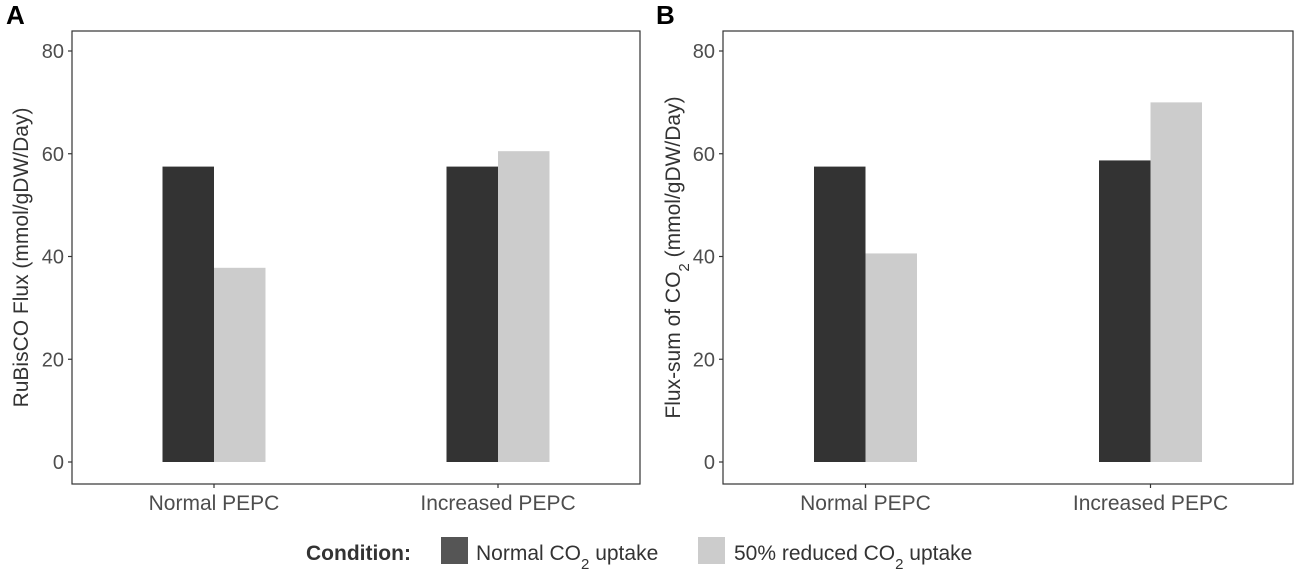 The height and width of the screenshot is (573, 1299). Describe the element at coordinates (665, 15) in the screenshot. I see `panel-letter: B` at that location.